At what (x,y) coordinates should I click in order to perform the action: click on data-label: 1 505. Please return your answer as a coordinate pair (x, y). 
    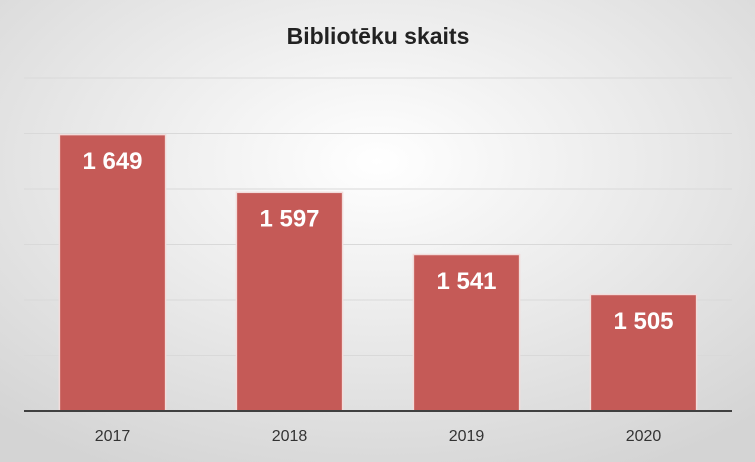
    Looking at the image, I should click on (643, 321).